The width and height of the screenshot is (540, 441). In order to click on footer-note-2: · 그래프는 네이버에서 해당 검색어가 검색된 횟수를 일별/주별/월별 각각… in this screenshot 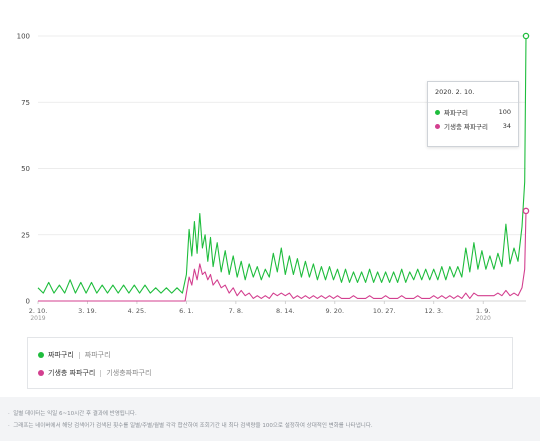, I will do `click(190, 426)`.